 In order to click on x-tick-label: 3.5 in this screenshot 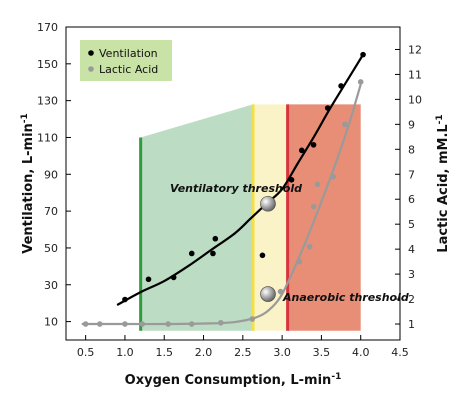, I will do `click(322, 352)`.